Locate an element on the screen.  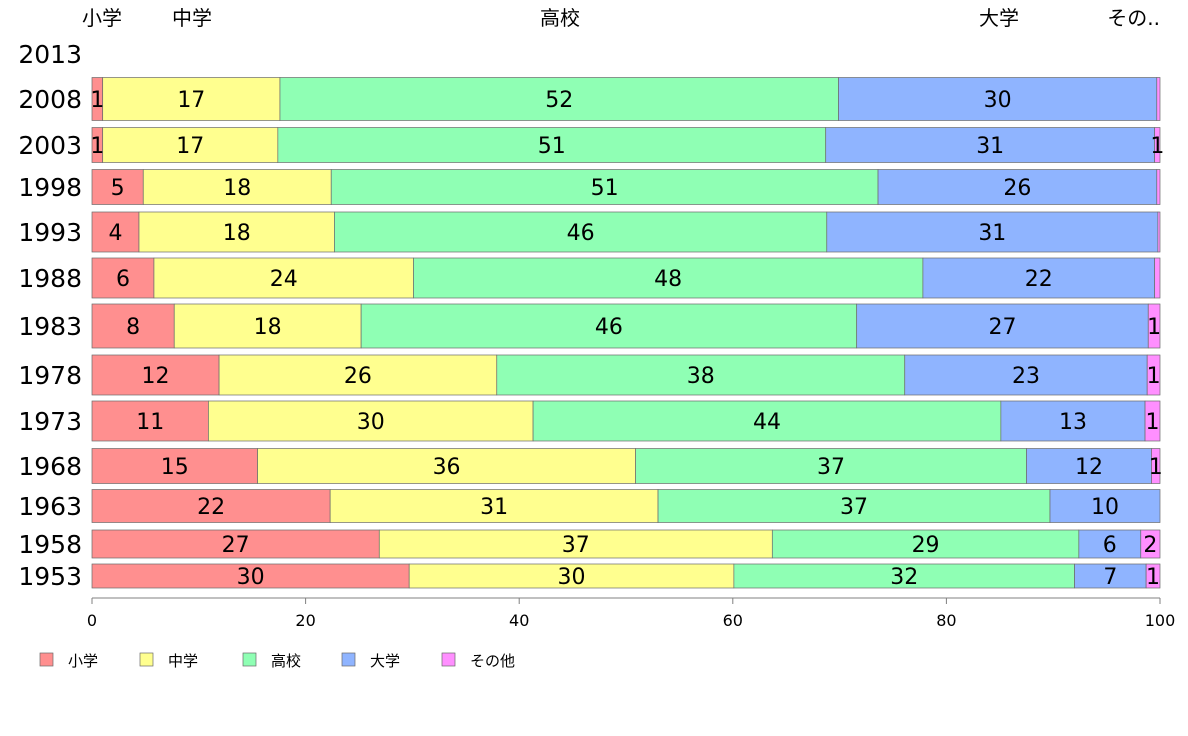
bar-1998-s1 is located at coordinates (117, 187).